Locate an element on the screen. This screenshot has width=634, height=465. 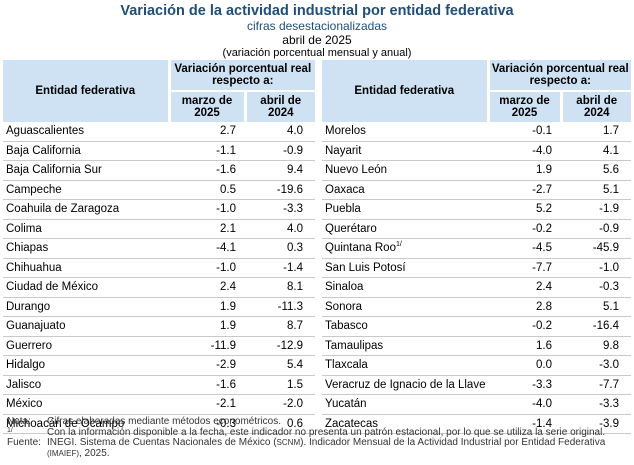
entity-name-text: Sinaloa is located at coordinates (344, 287).